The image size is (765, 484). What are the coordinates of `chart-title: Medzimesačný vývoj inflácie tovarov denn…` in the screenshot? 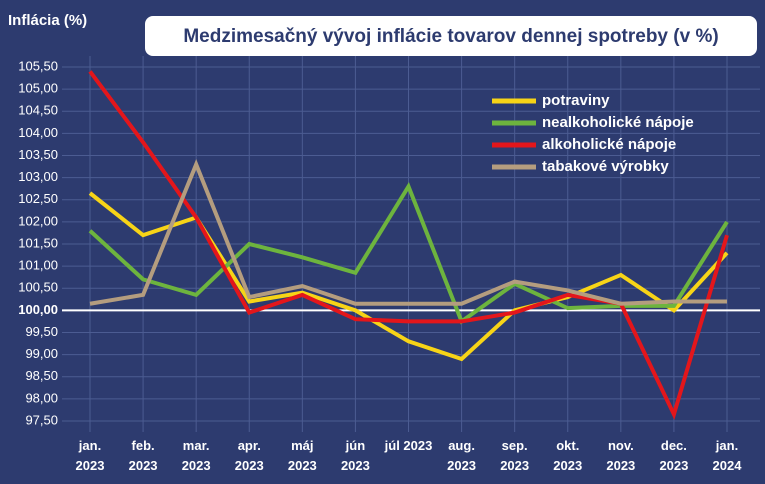 It's located at (450, 36).